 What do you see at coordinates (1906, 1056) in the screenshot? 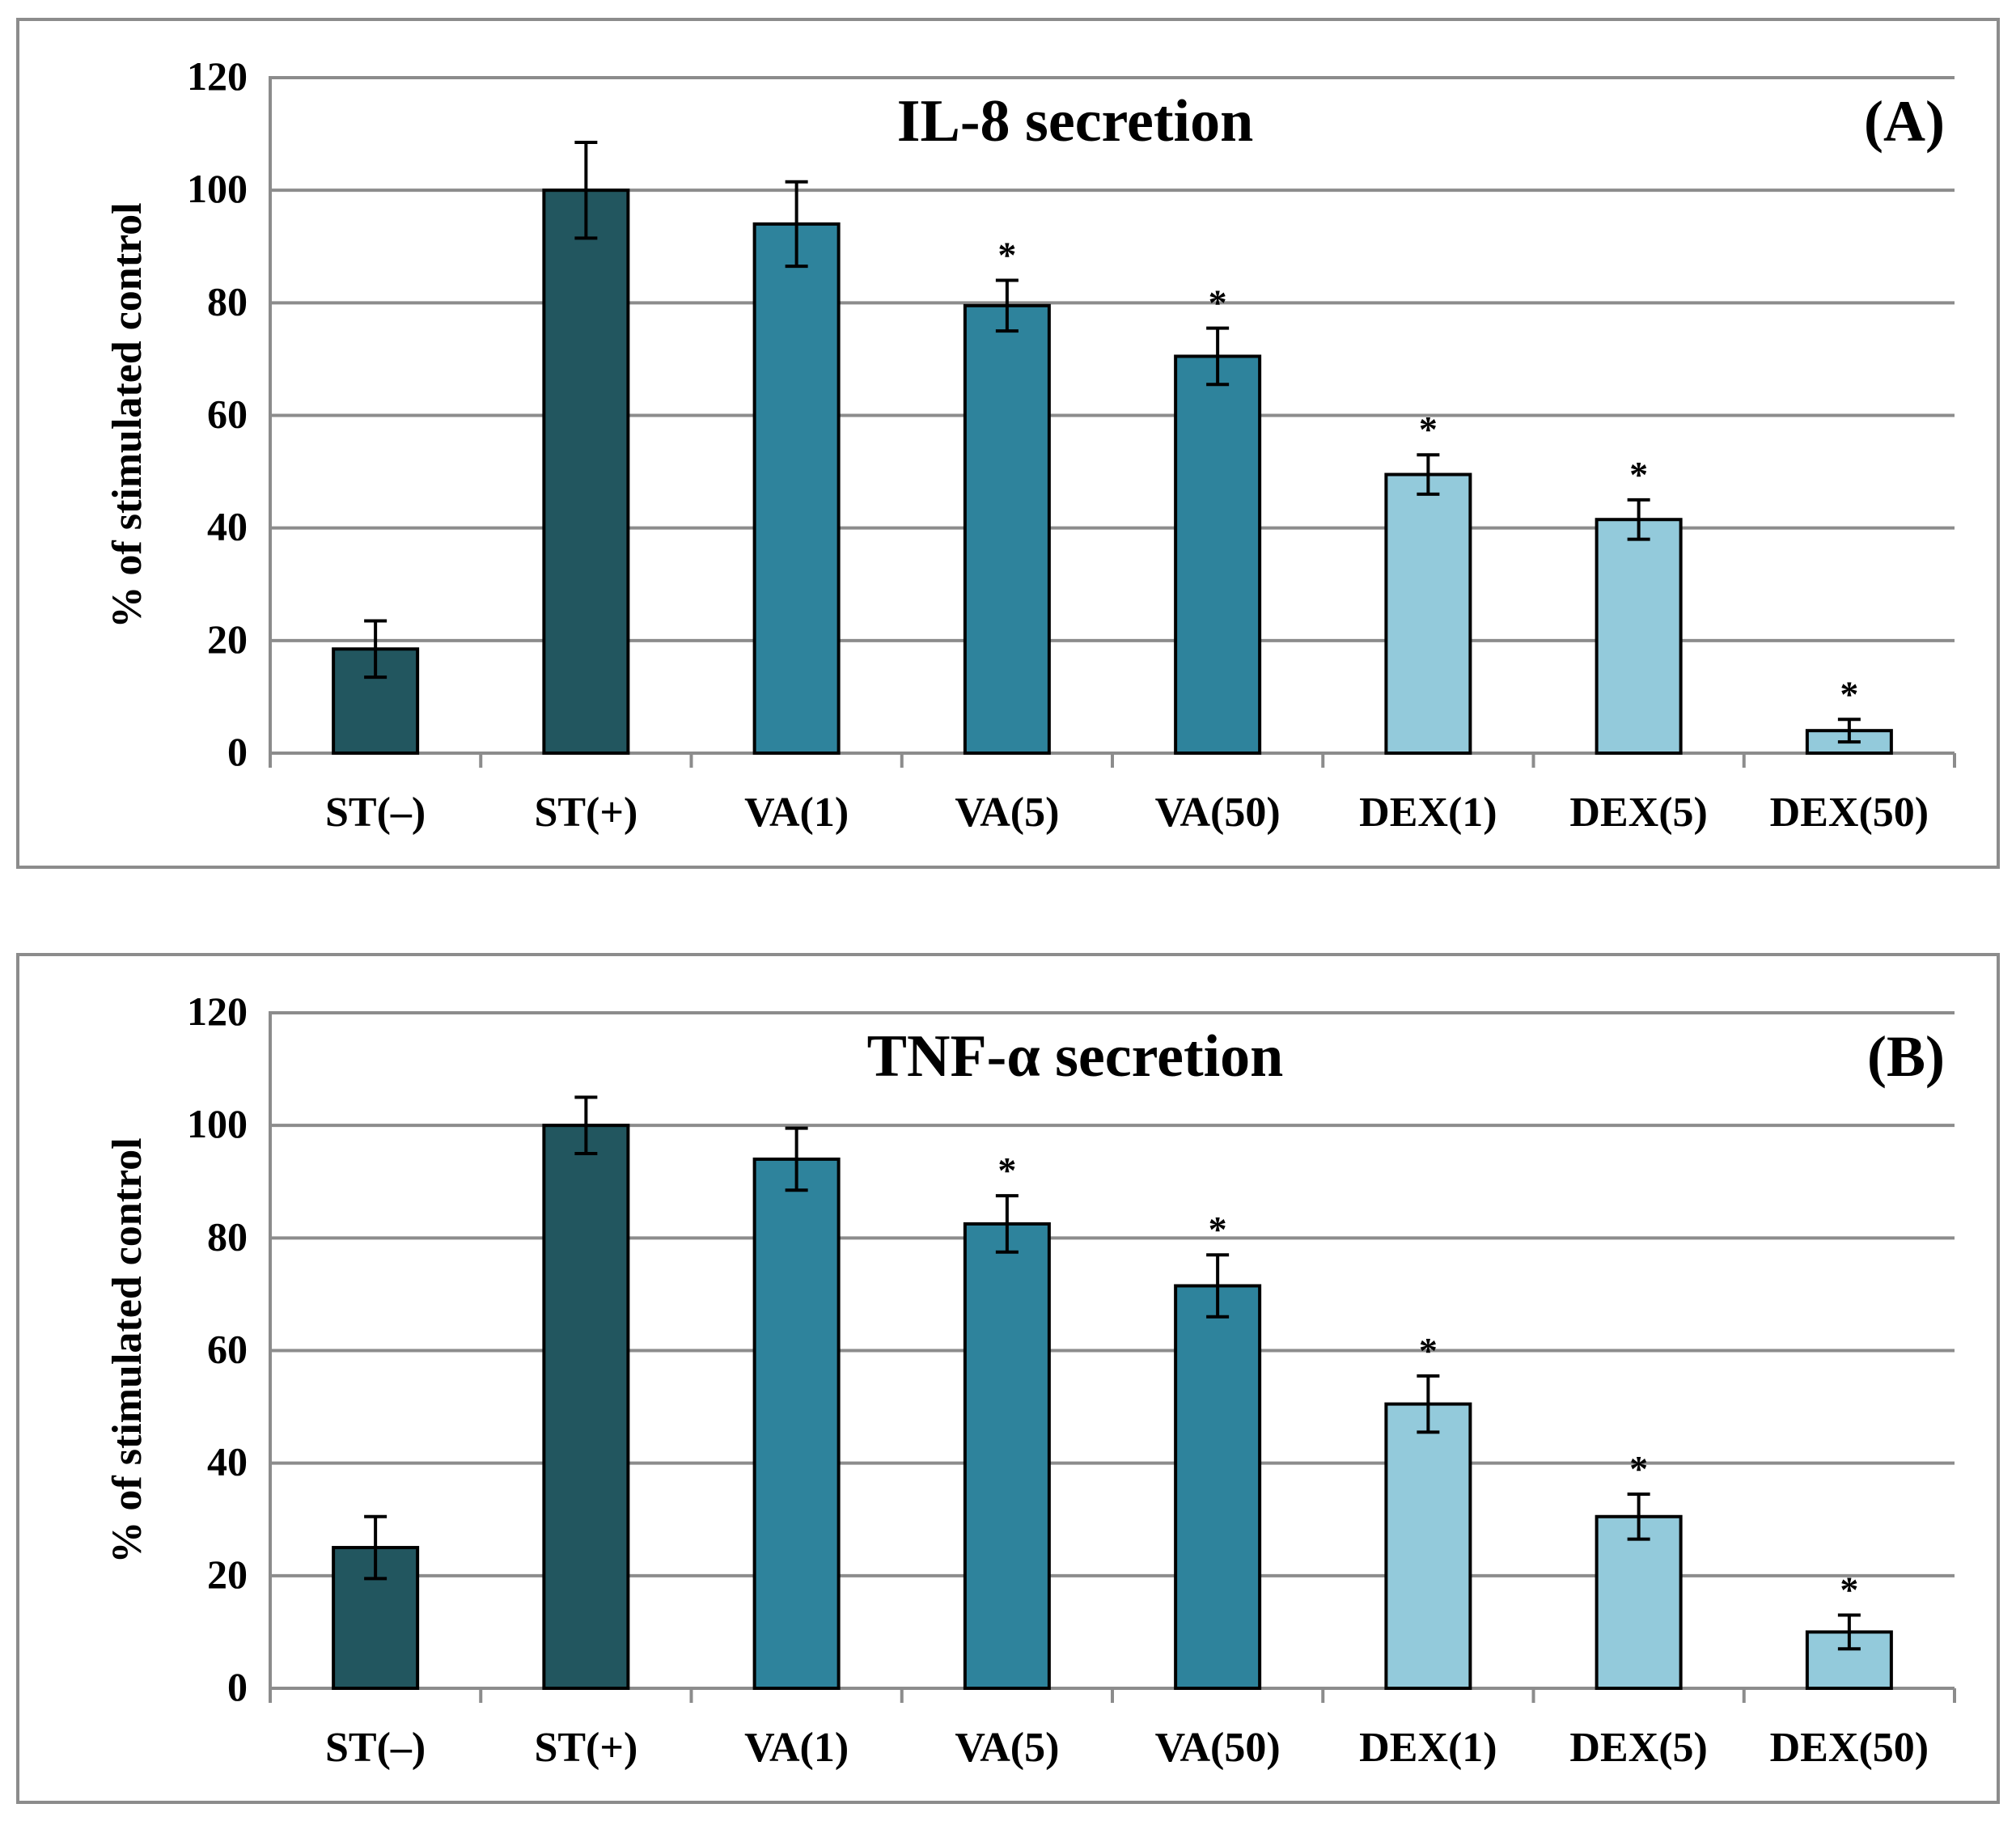
I see `panel-label: (B)` at bounding box center [1906, 1056].